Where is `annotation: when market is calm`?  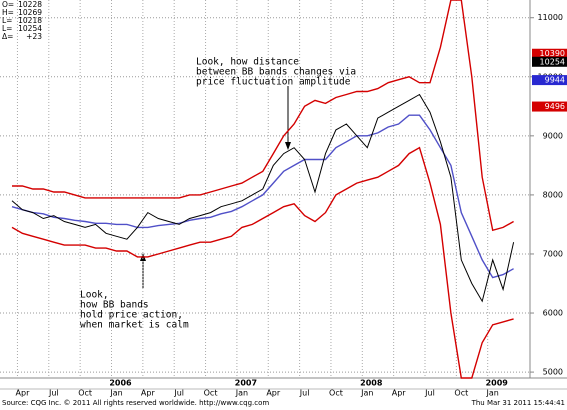 annotation: when market is calm is located at coordinates (134, 325).